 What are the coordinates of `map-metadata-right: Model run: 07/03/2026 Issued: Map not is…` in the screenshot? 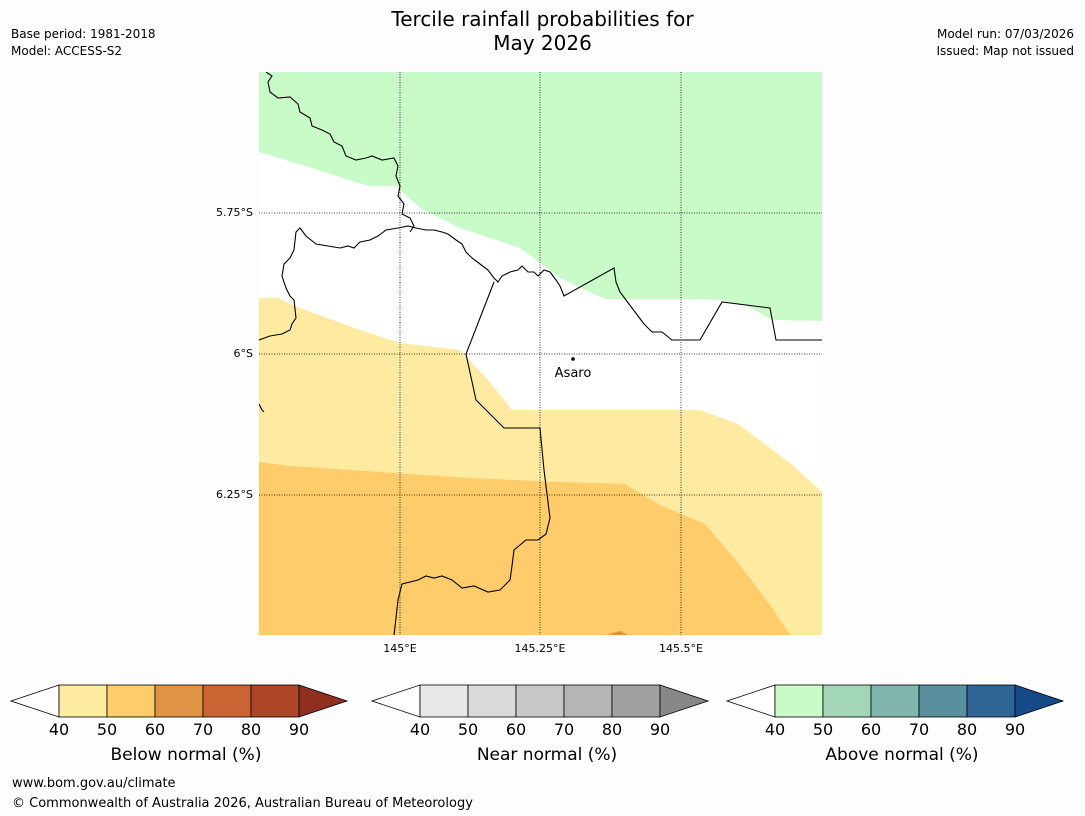 It's located at (1005, 43).